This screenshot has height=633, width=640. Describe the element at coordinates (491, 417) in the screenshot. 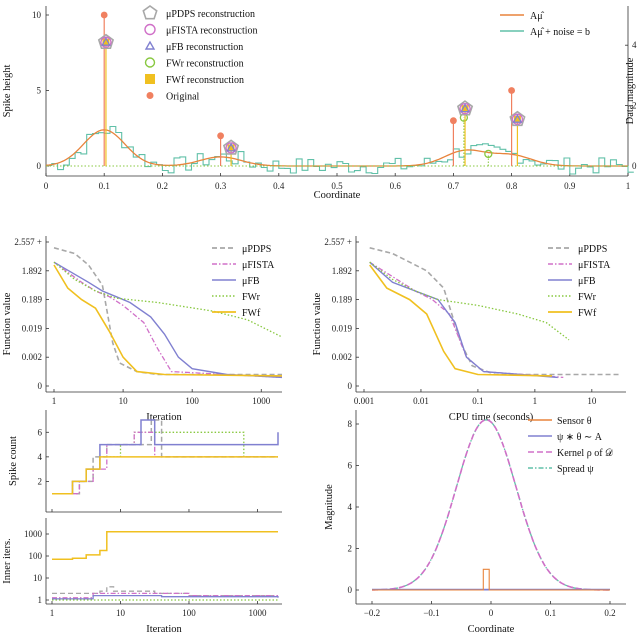

I see `x-axis-label: CPU time (seconds)` at that location.